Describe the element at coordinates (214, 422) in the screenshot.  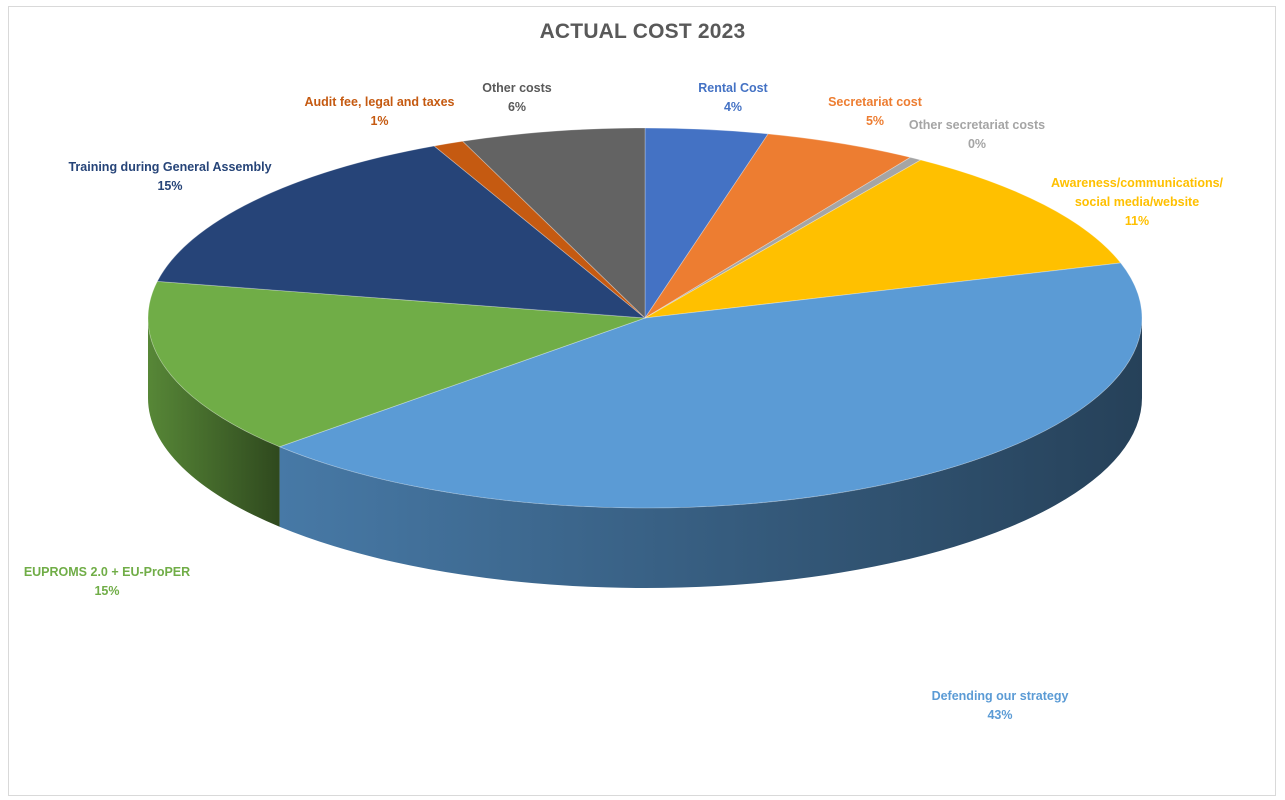
I see `pie-side-euproms-2-0-eu-proper` at that location.